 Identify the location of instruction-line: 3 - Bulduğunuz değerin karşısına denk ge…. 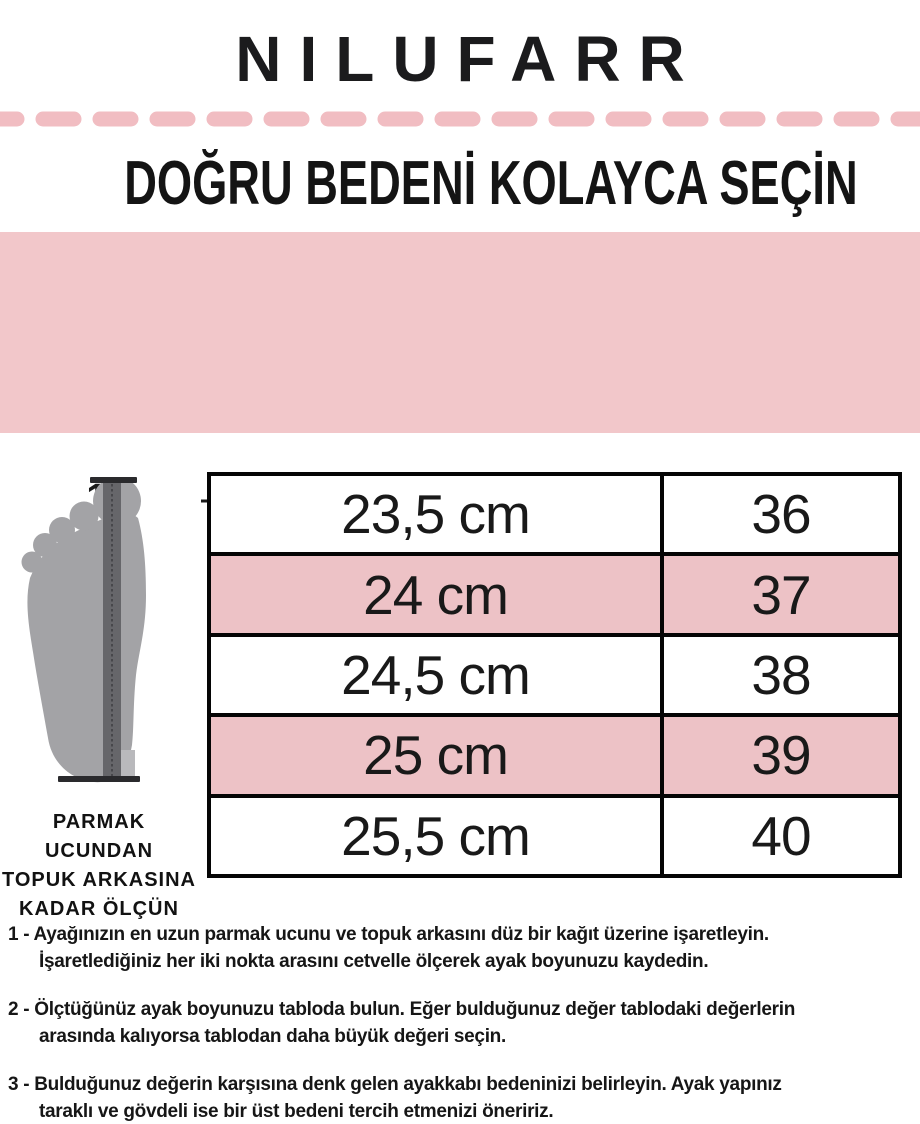
(395, 1084).